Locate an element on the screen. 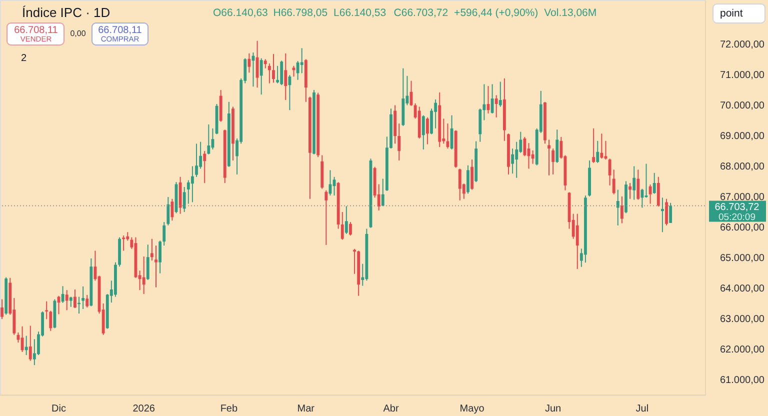 The image size is (768, 416). ref-line-label: 66.703,72 is located at coordinates (737, 207).